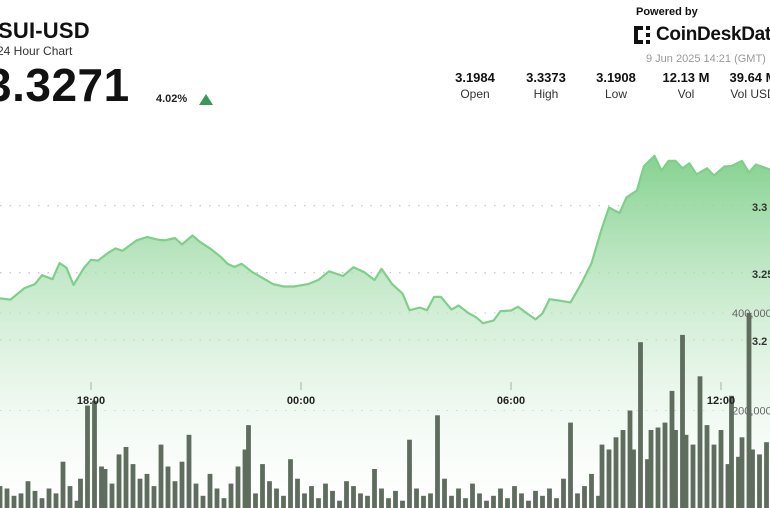  I want to click on coindesk-logo-icon, so click(643, 35).